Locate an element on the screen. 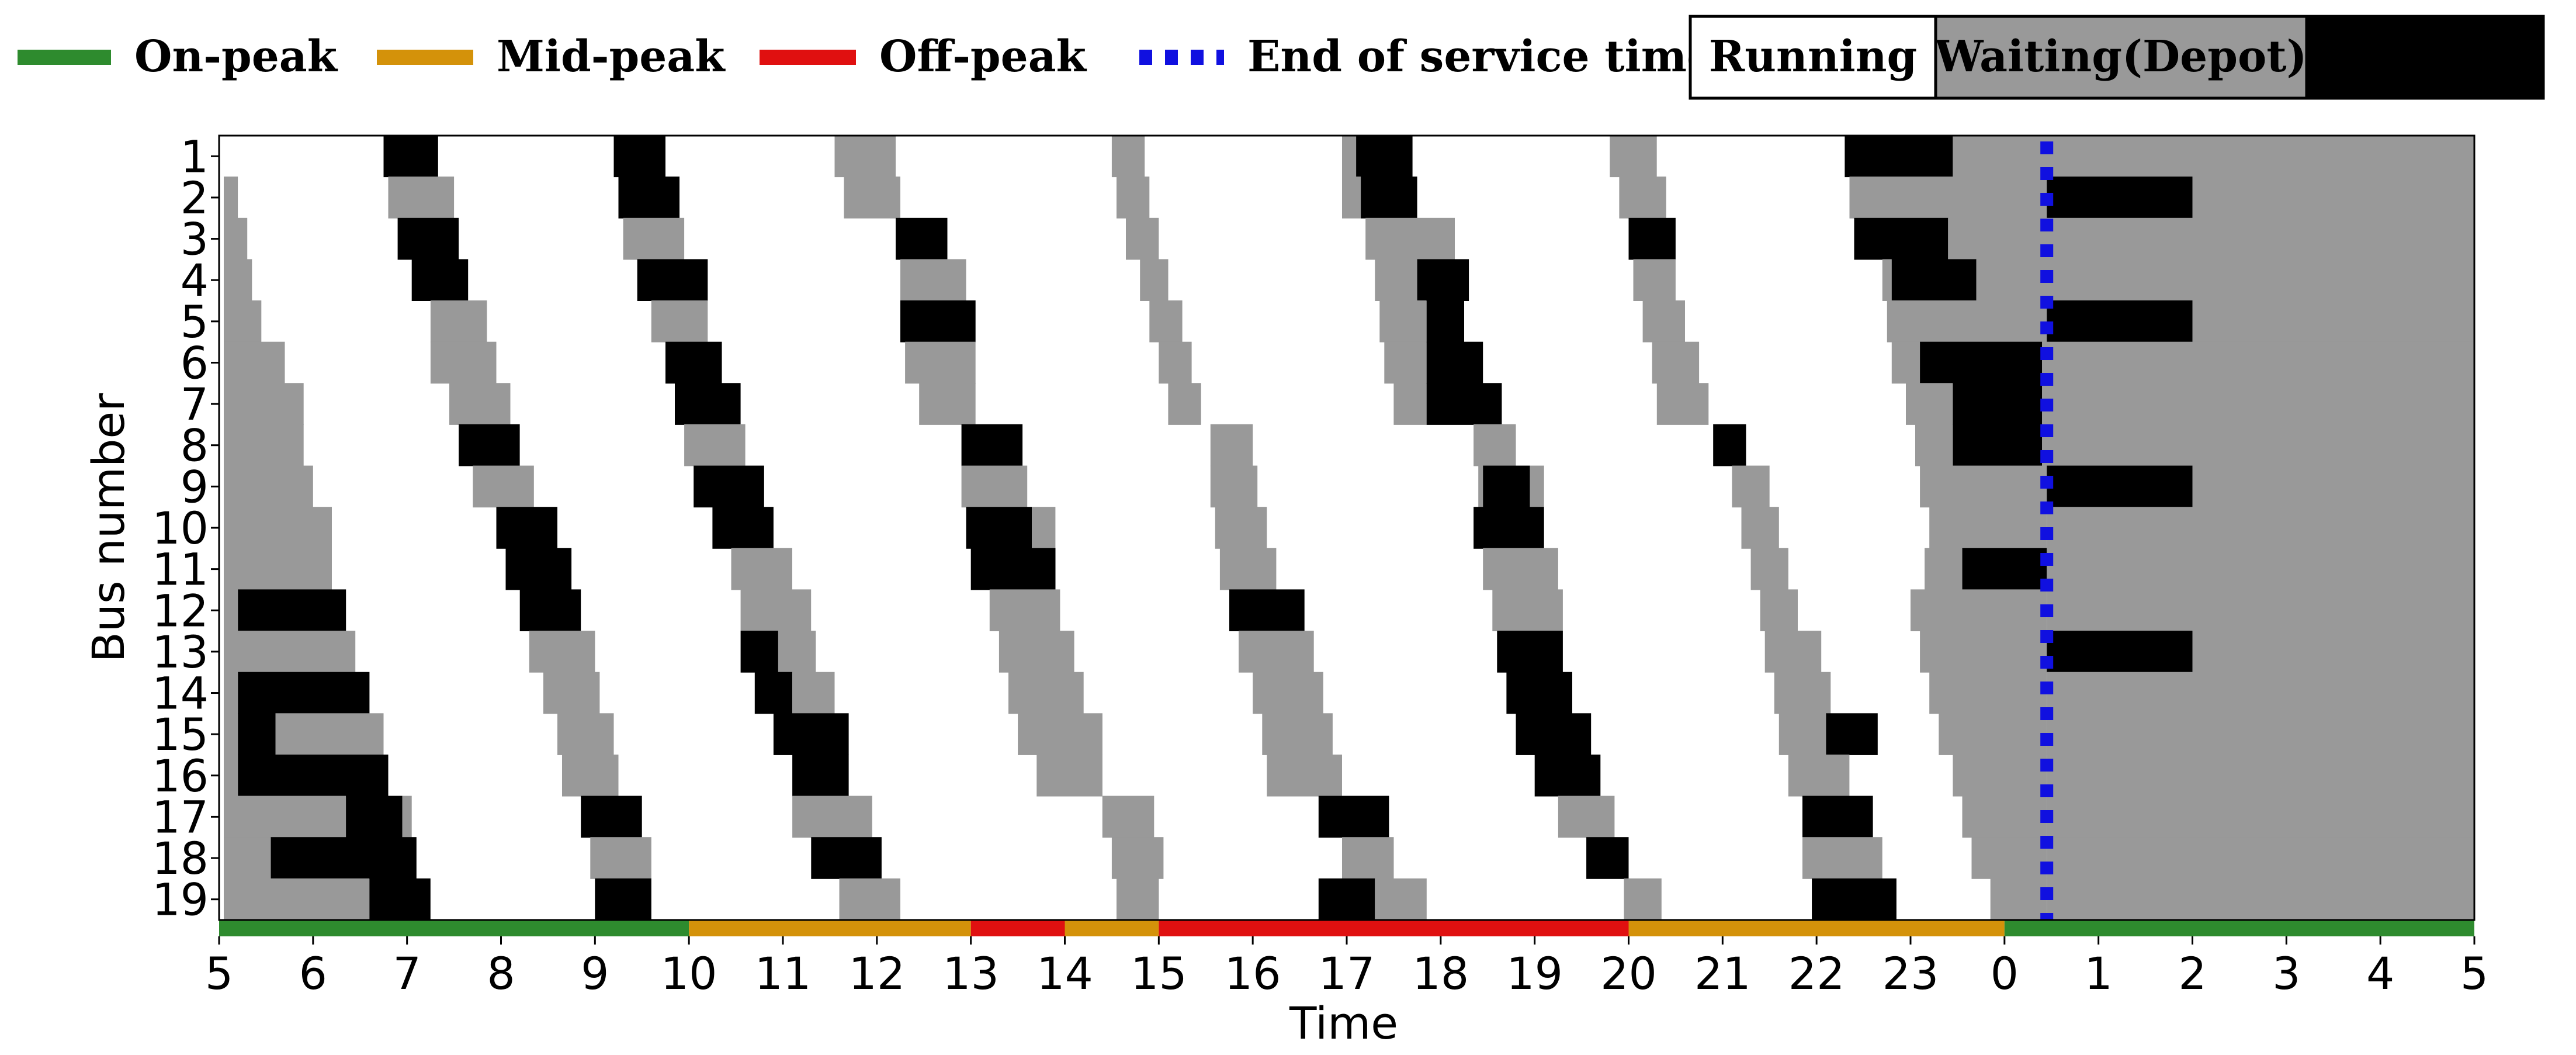 The width and height of the screenshot is (2576, 1055). x-axis-title: Time is located at coordinates (1343, 1023).